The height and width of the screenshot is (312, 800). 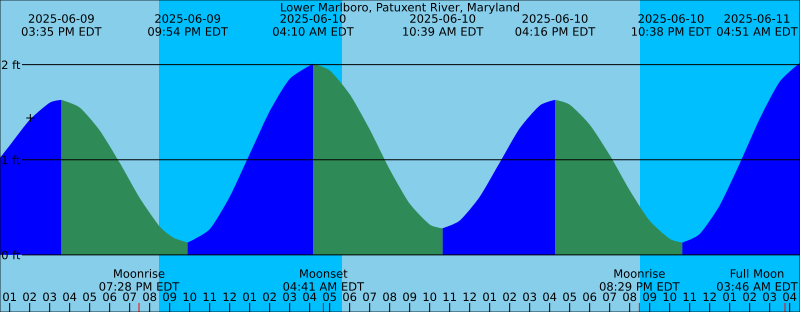 What do you see at coordinates (757, 279) in the screenshot?
I see `ref-line-label: Full Moon 03:46 AM EDT` at bounding box center [757, 279].